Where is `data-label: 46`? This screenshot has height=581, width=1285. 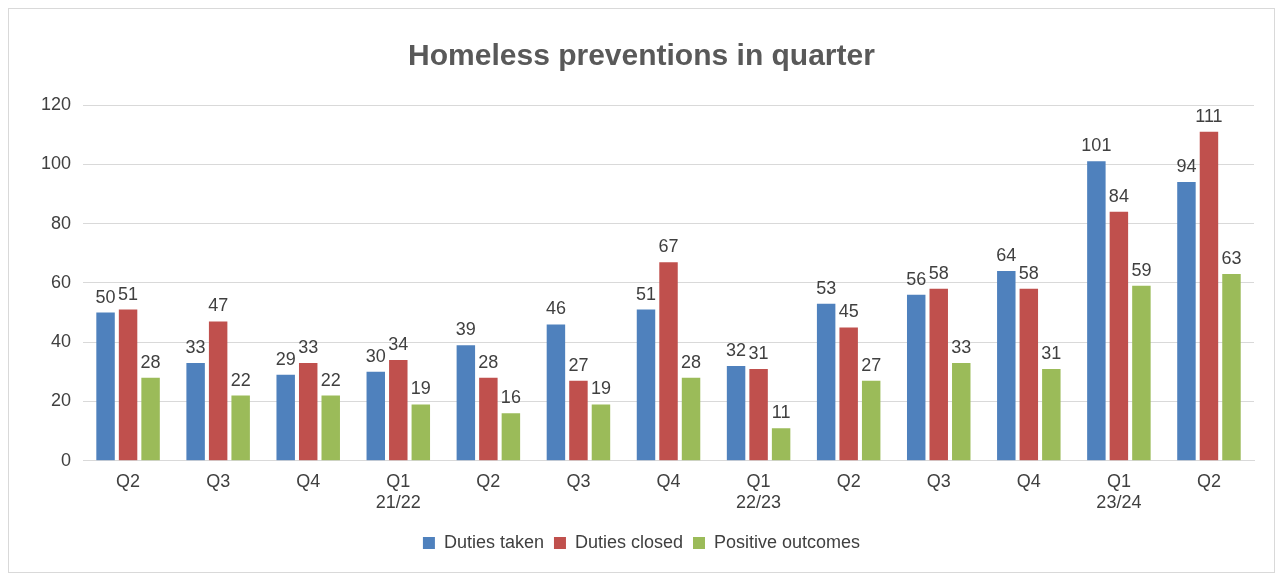
data-label: 46 is located at coordinates (555, 308).